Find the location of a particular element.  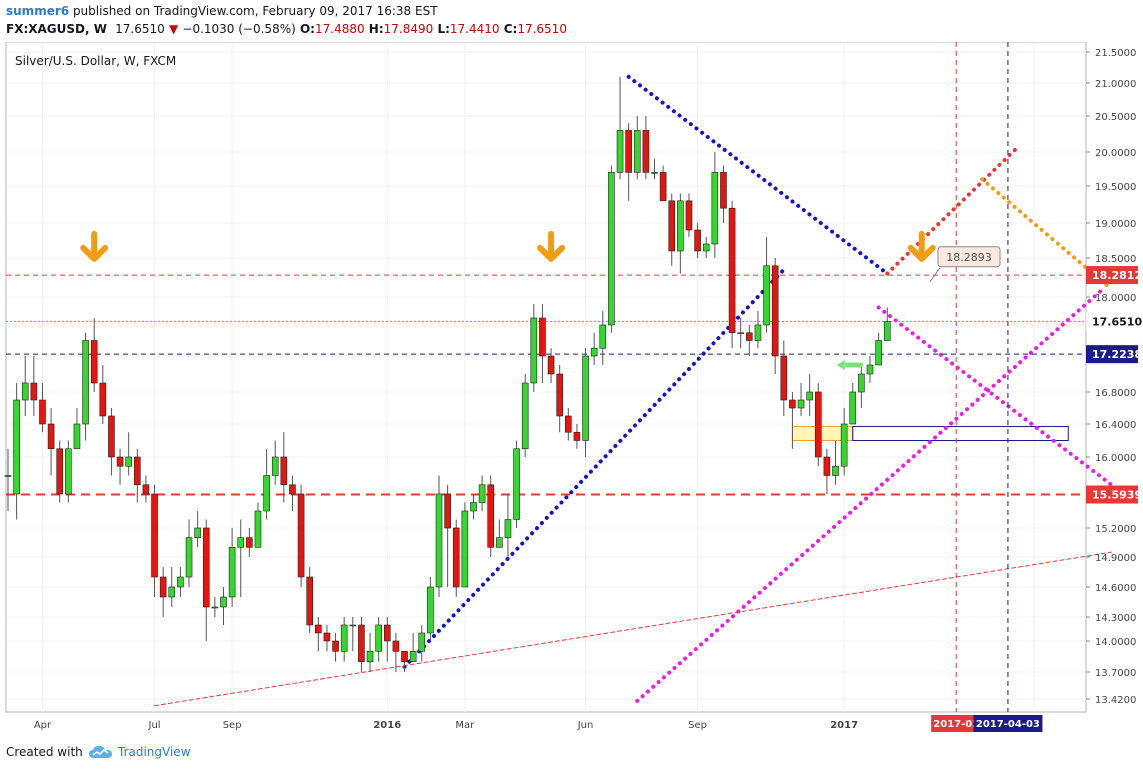

callout-text: 18.2893 is located at coordinates (969, 257).